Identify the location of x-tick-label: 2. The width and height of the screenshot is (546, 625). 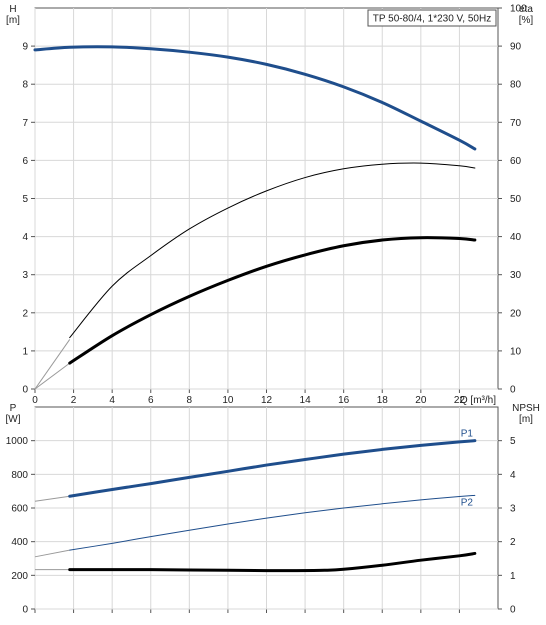
(74, 400).